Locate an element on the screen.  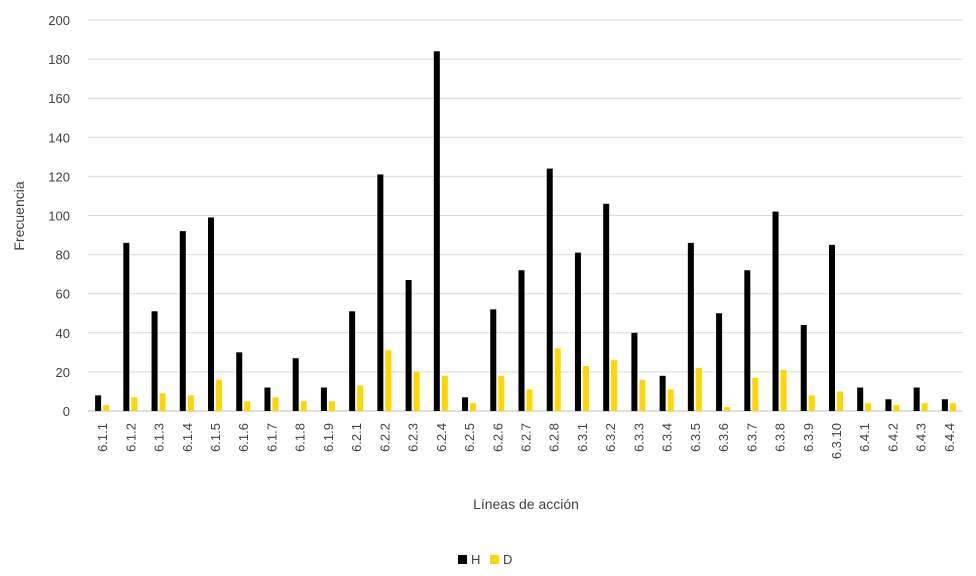
x-tick-label: 6.3.8 is located at coordinates (780, 437).